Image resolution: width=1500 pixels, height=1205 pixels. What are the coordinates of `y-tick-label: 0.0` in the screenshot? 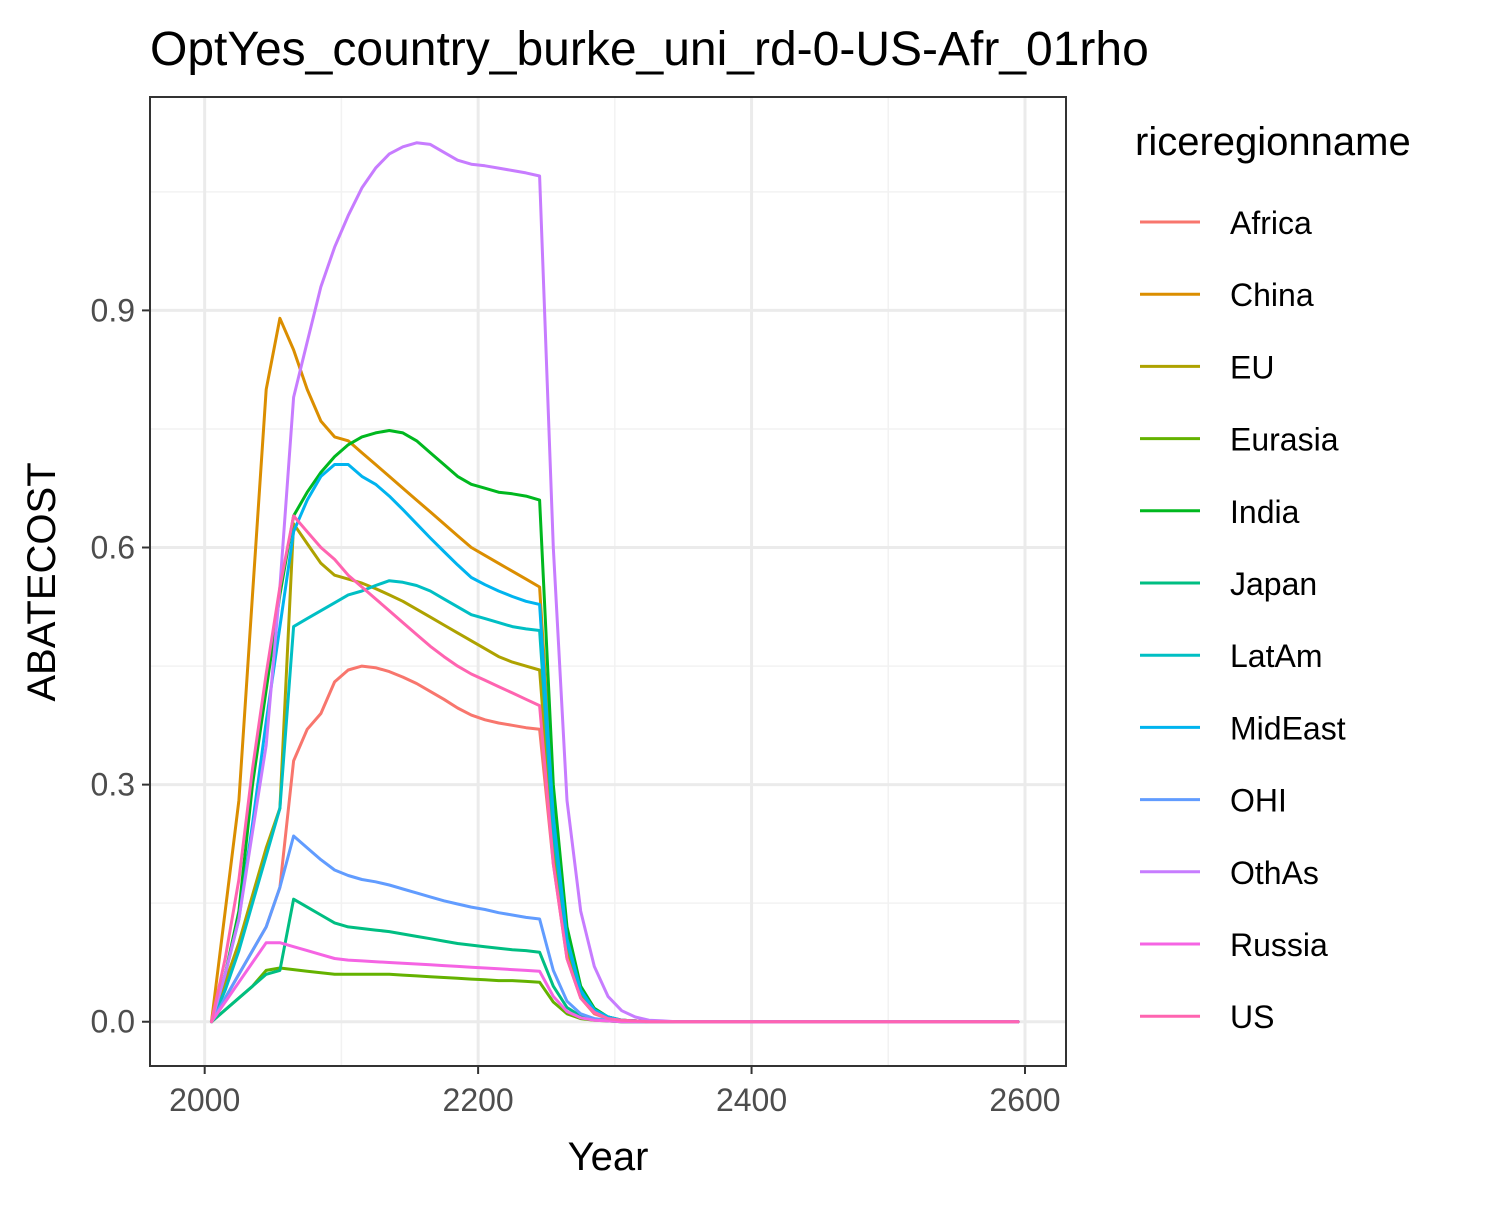 It's located at (113, 1022).